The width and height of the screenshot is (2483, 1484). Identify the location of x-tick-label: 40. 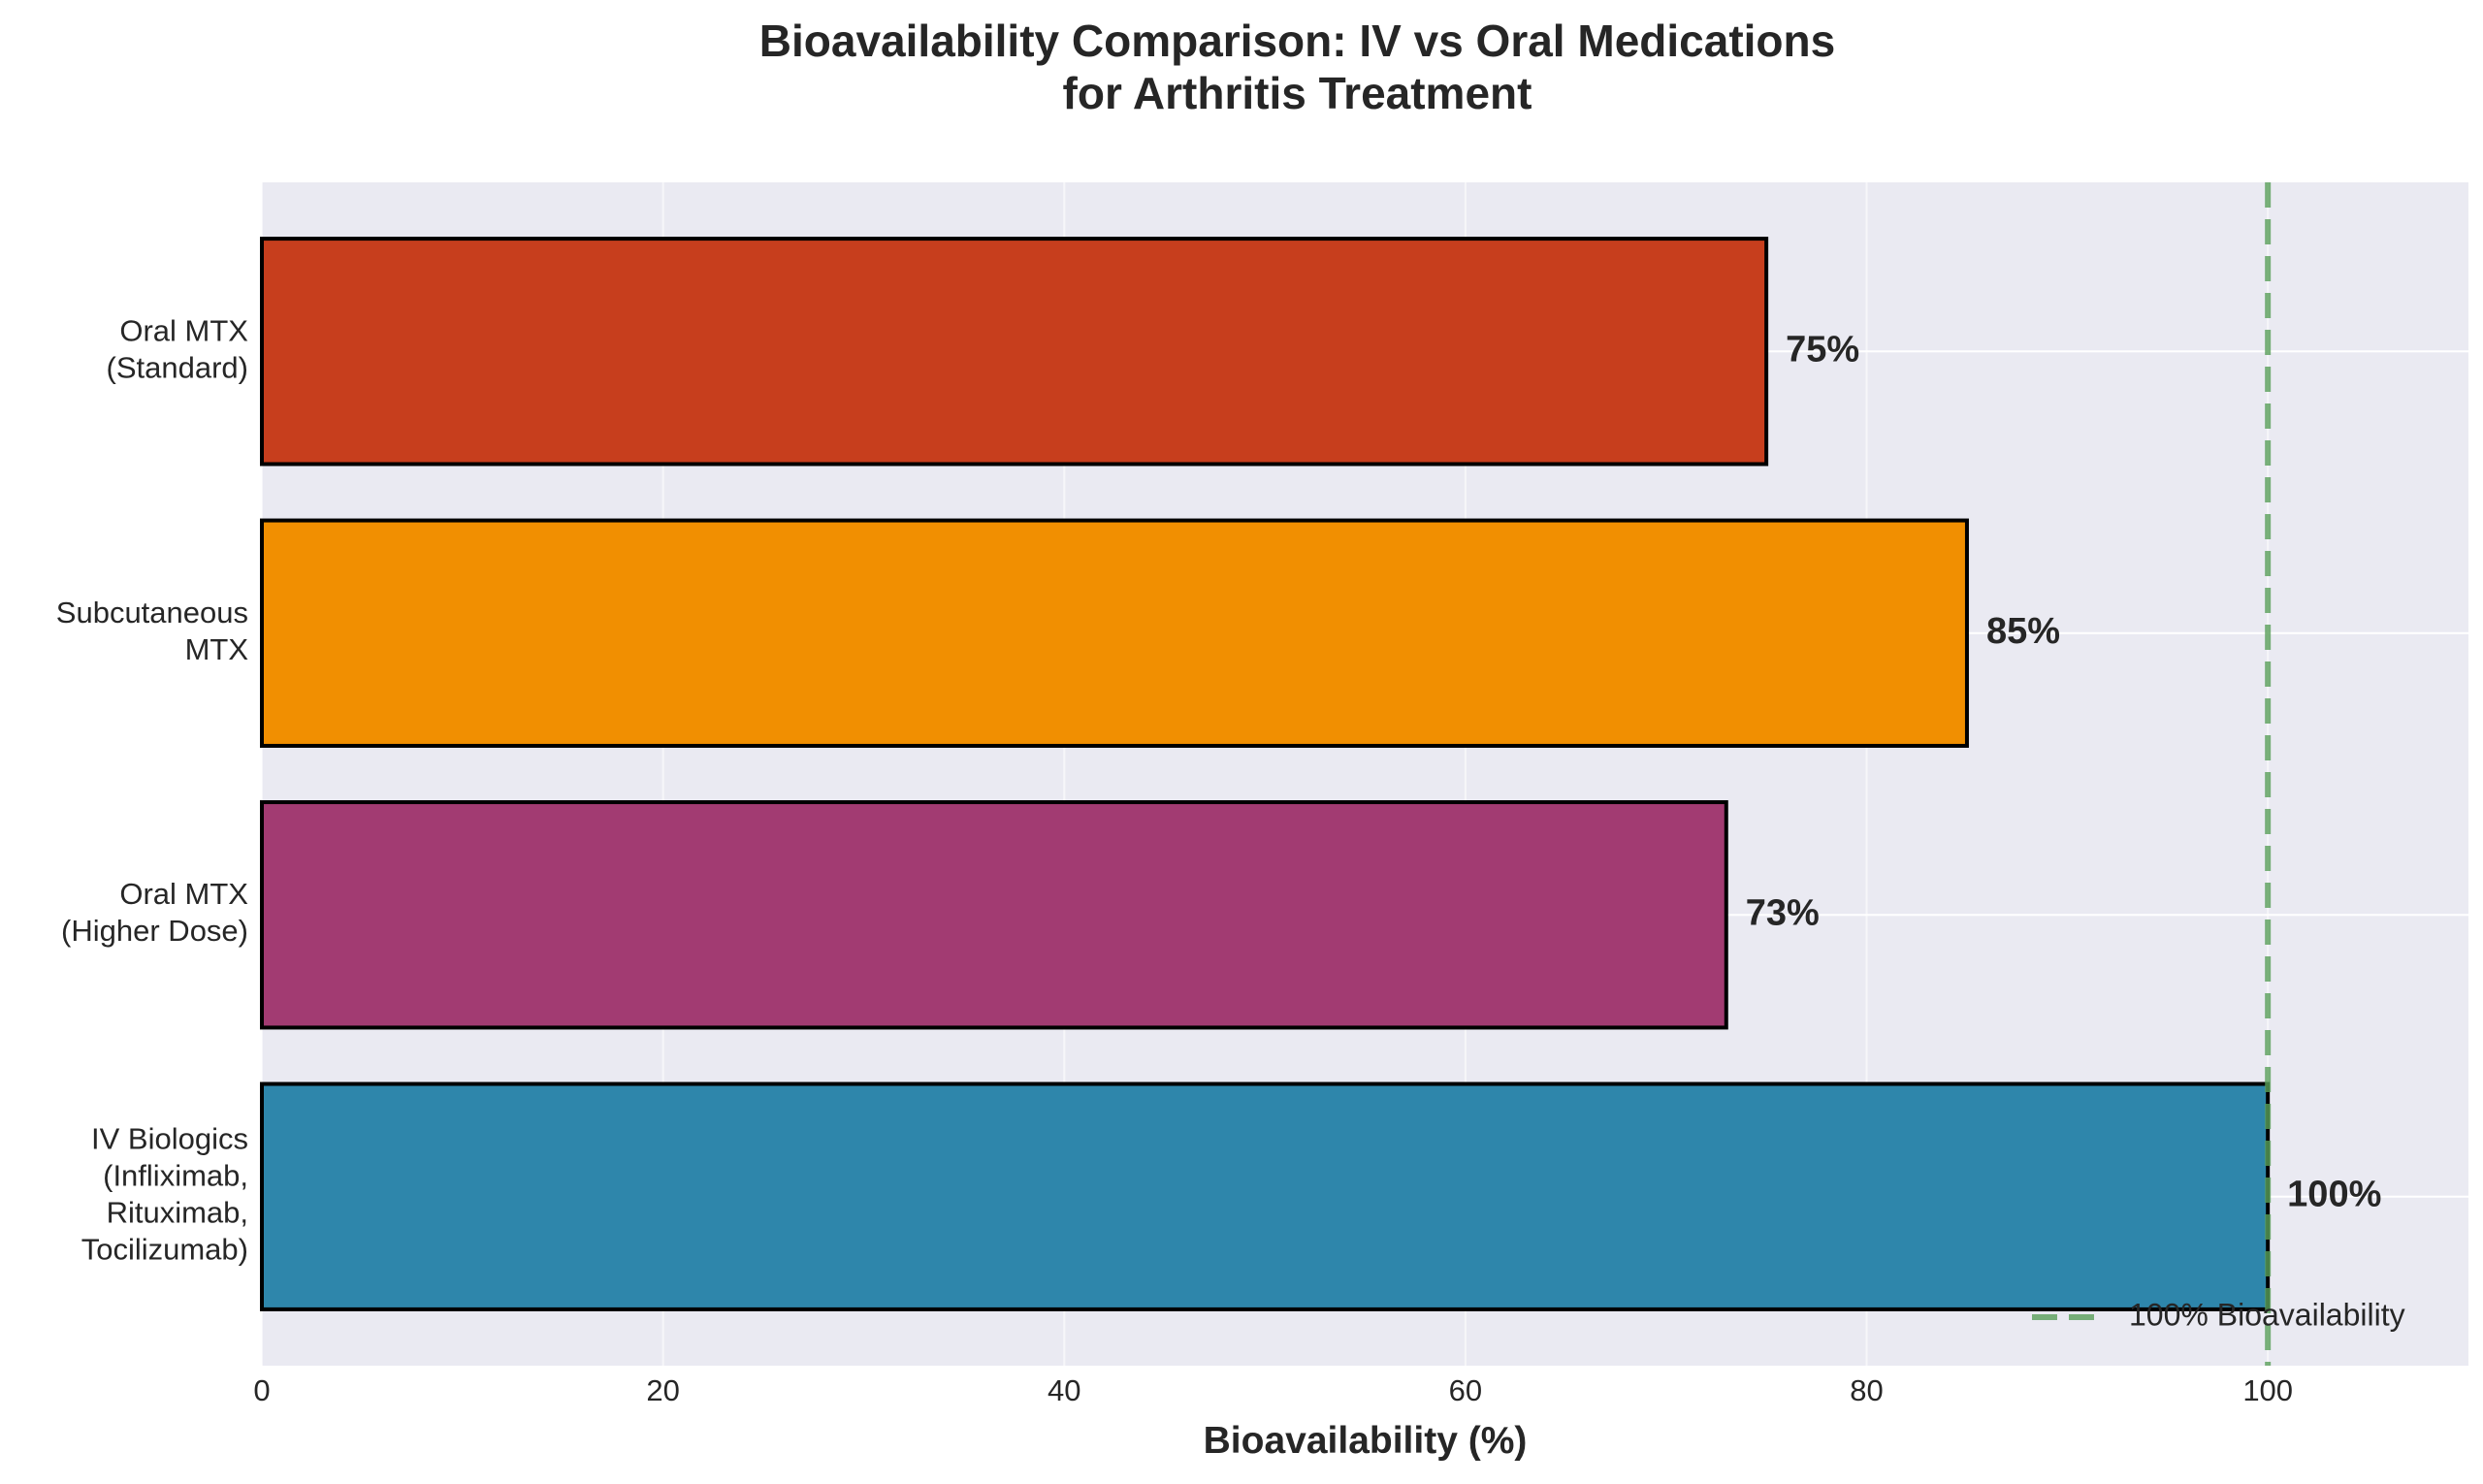
(1064, 1390).